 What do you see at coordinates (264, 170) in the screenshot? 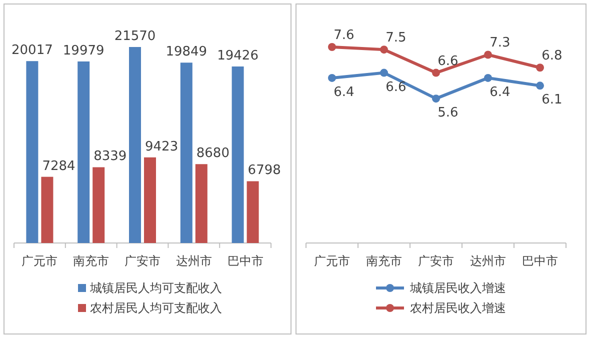
I see `data-label: 6798` at bounding box center [264, 170].